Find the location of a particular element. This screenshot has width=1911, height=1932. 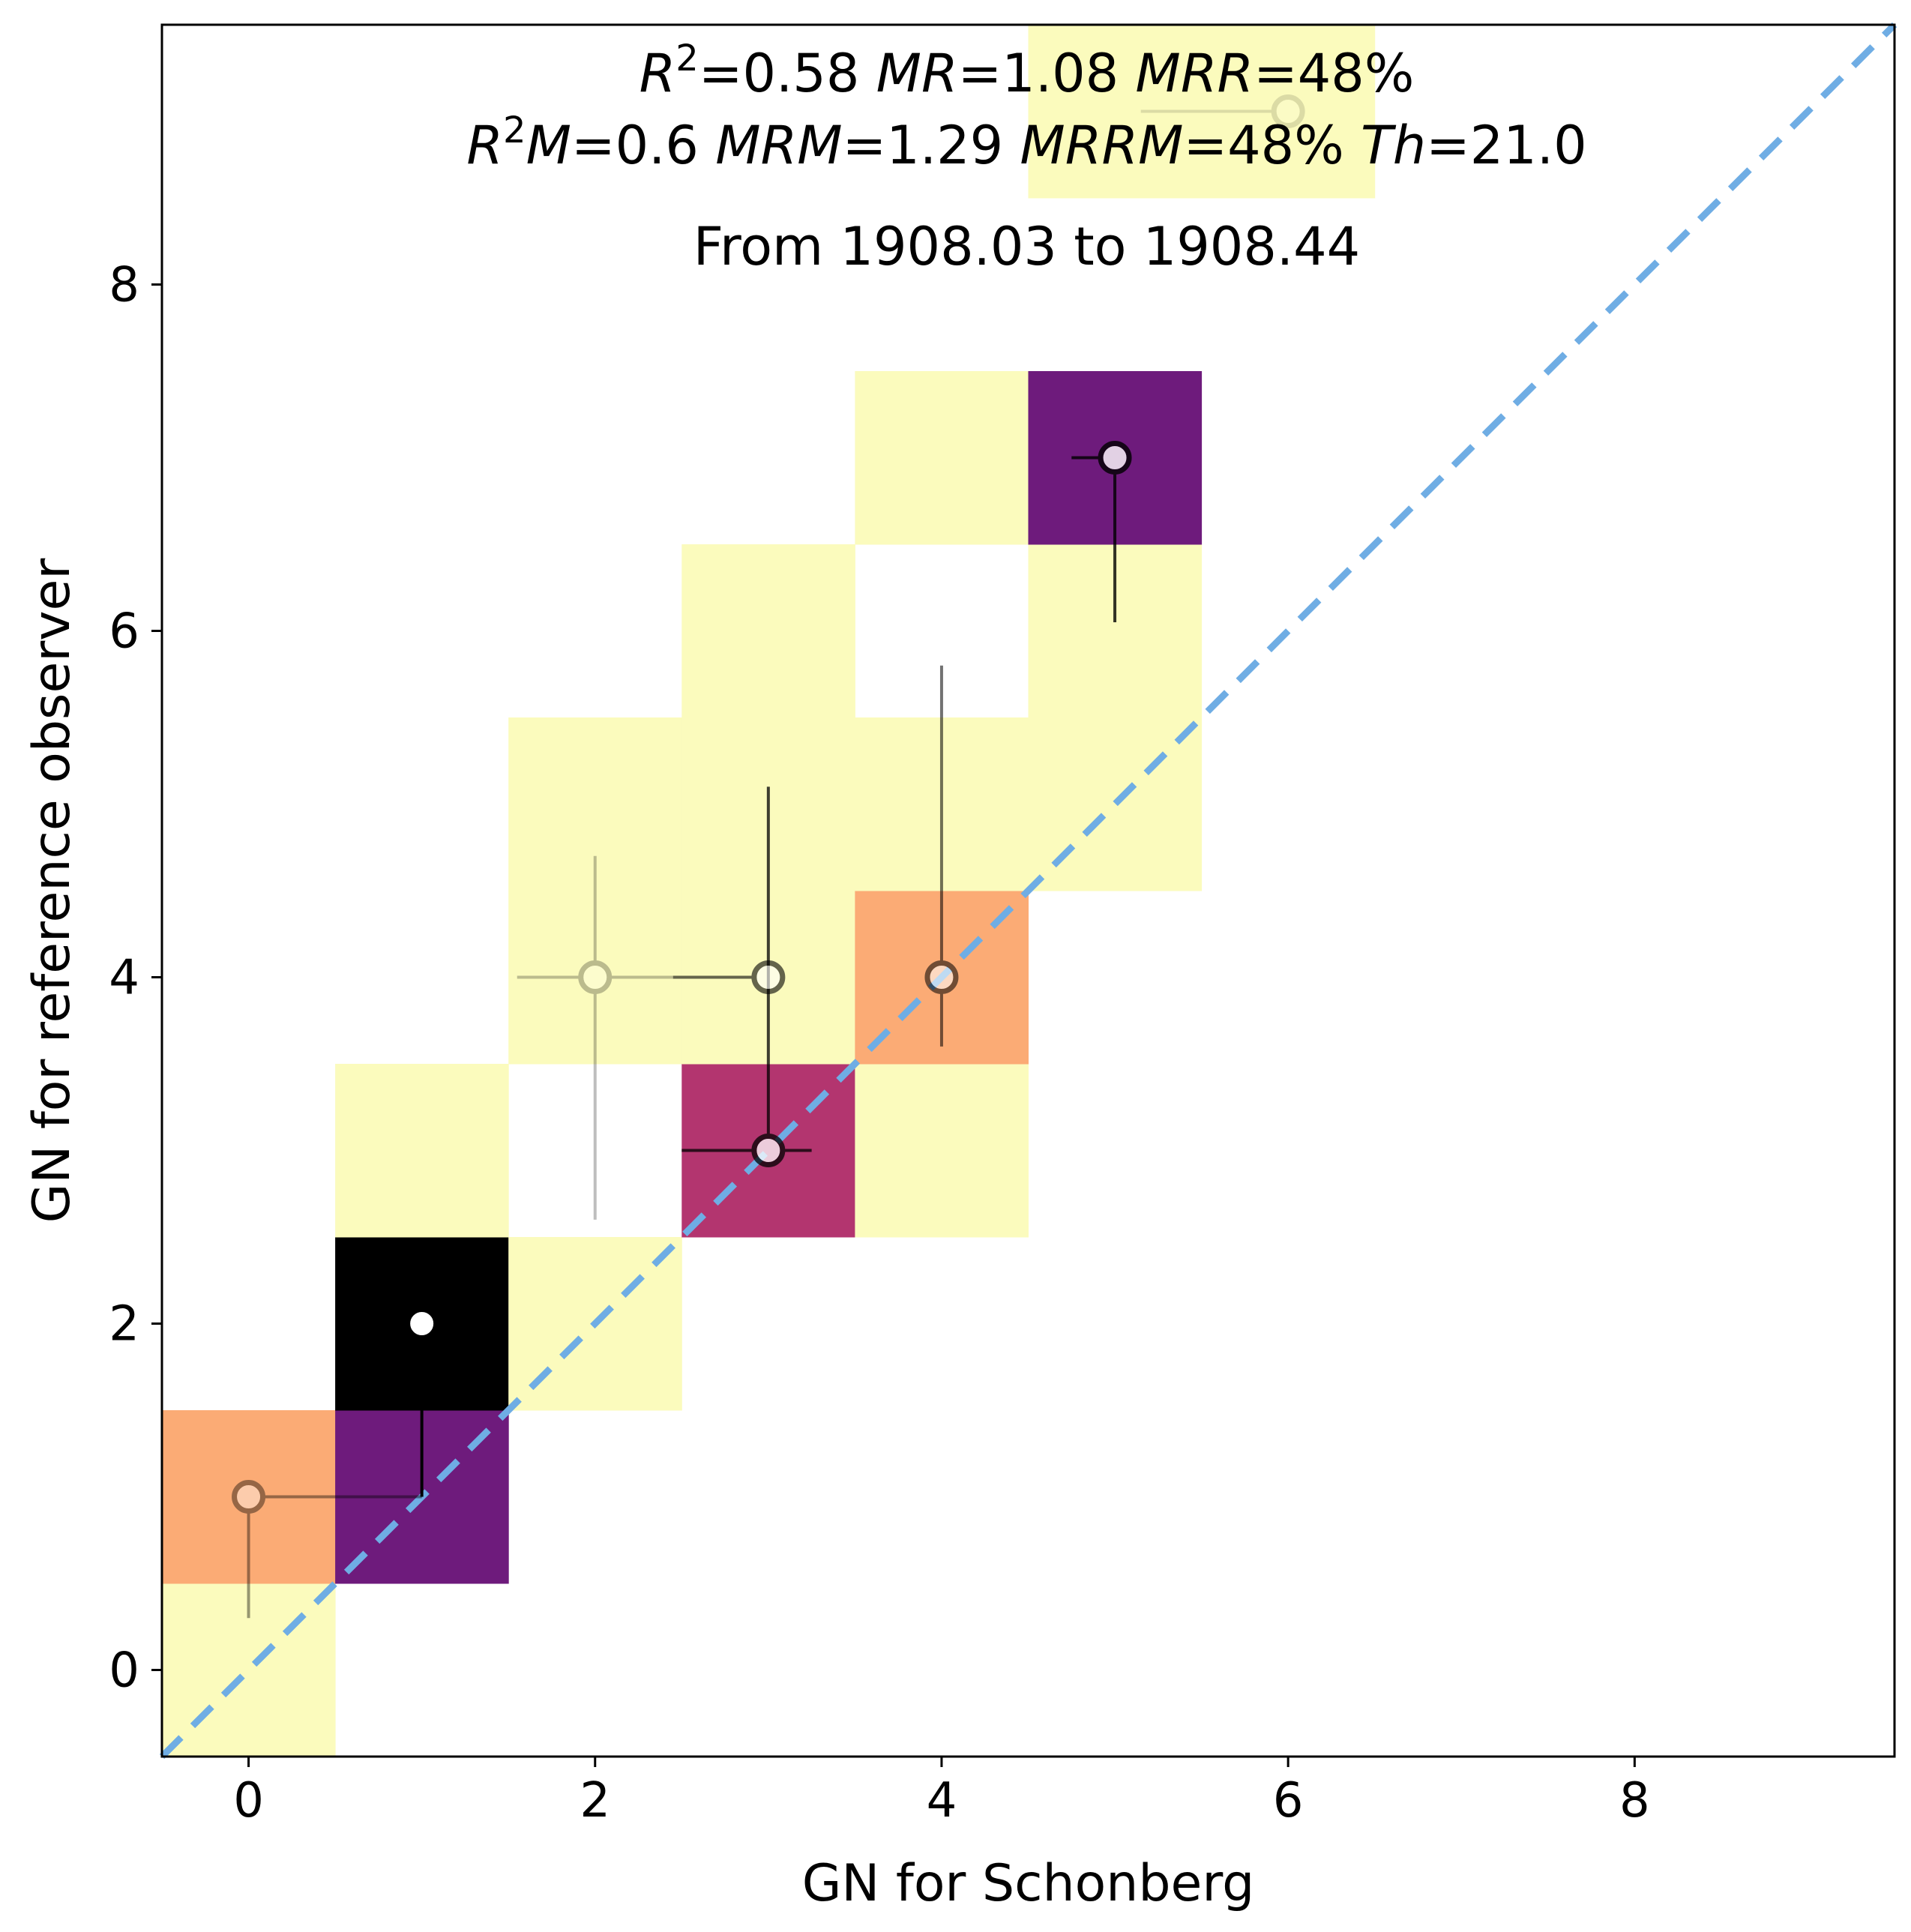

period-label: From 1908.03 to 1908.44 is located at coordinates (1026, 247).